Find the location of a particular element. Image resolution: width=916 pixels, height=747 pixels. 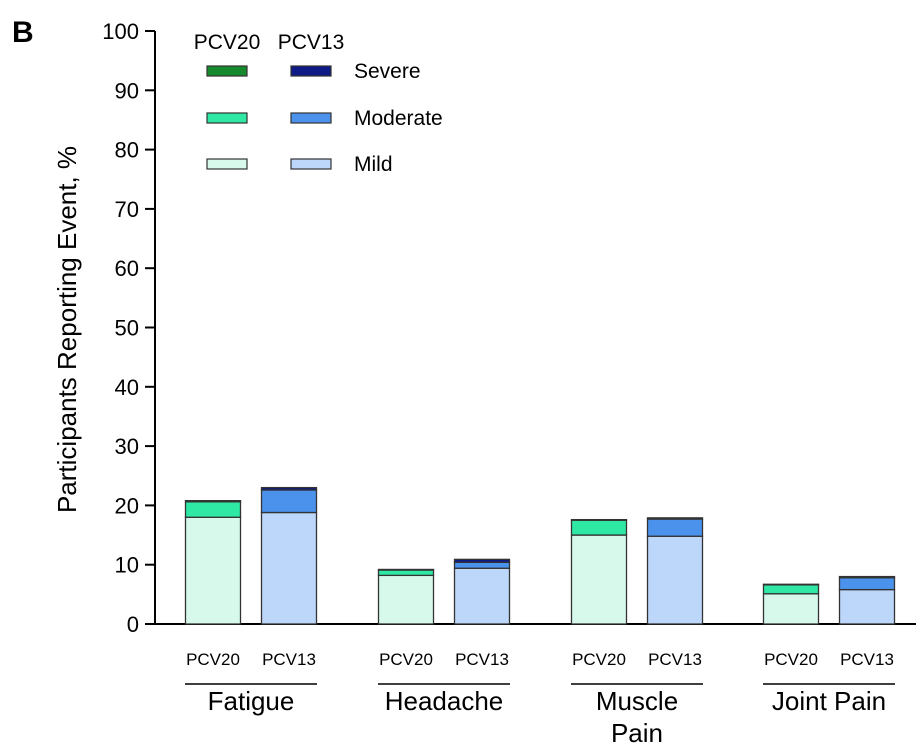

group-label: Pain is located at coordinates (637, 732).